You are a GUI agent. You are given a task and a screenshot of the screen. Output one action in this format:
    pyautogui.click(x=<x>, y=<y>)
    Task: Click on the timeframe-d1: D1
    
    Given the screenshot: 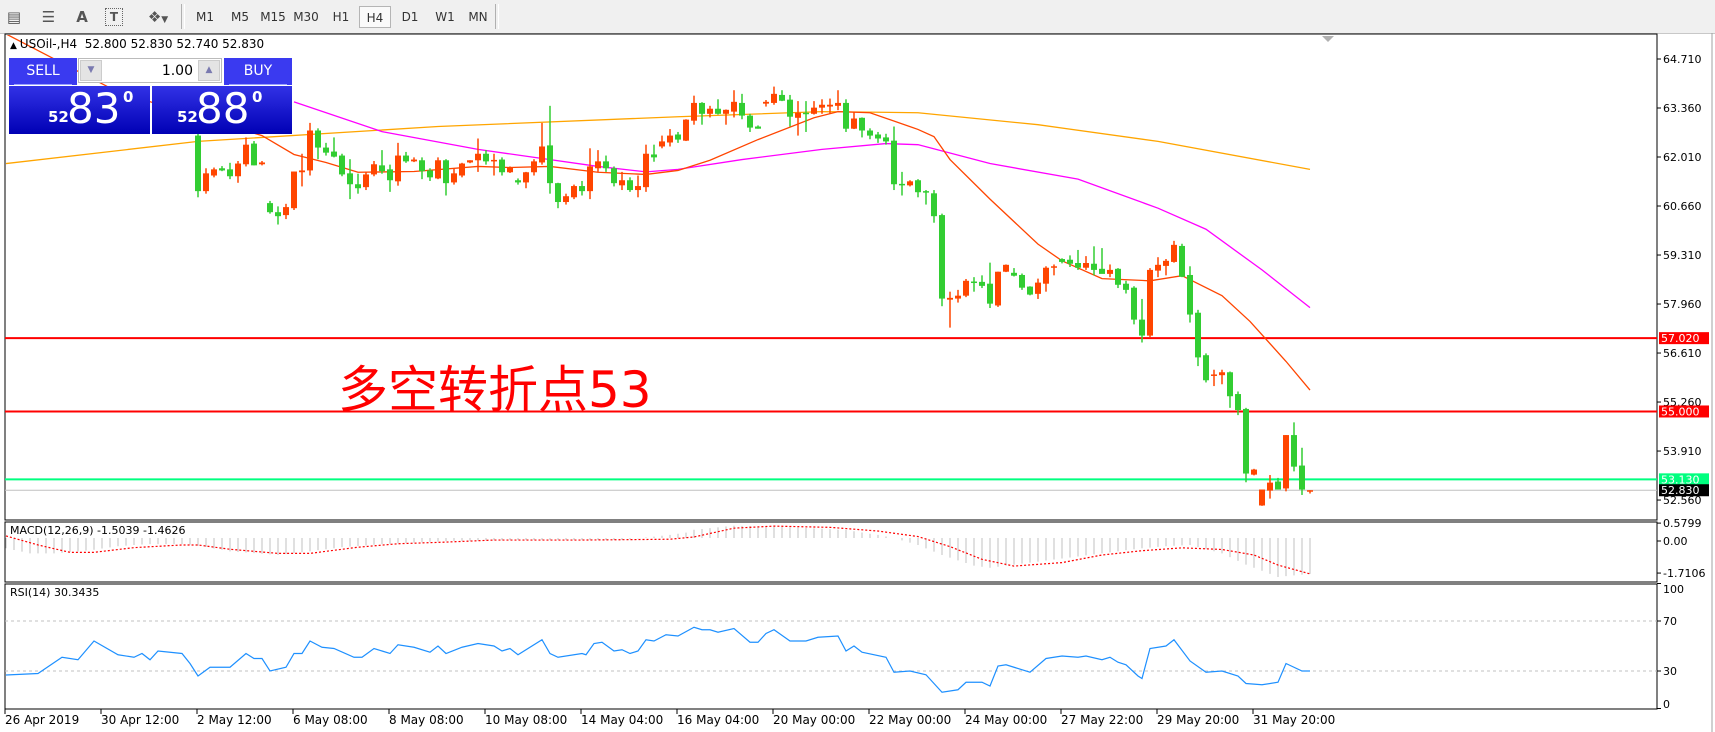 What is the action you would take?
    pyautogui.click(x=410, y=17)
    